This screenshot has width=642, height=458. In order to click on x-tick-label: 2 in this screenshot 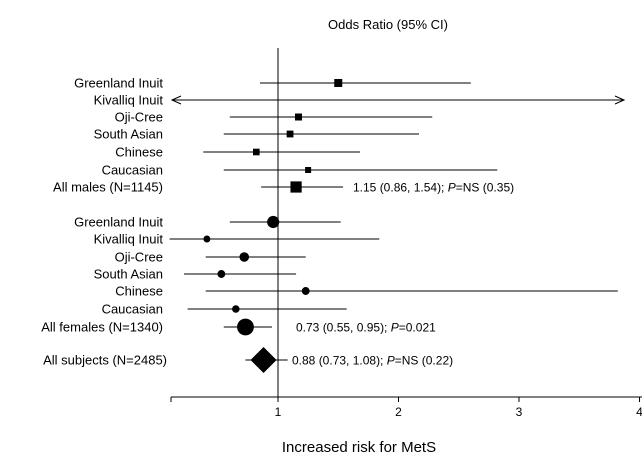, I will do `click(398, 412)`.